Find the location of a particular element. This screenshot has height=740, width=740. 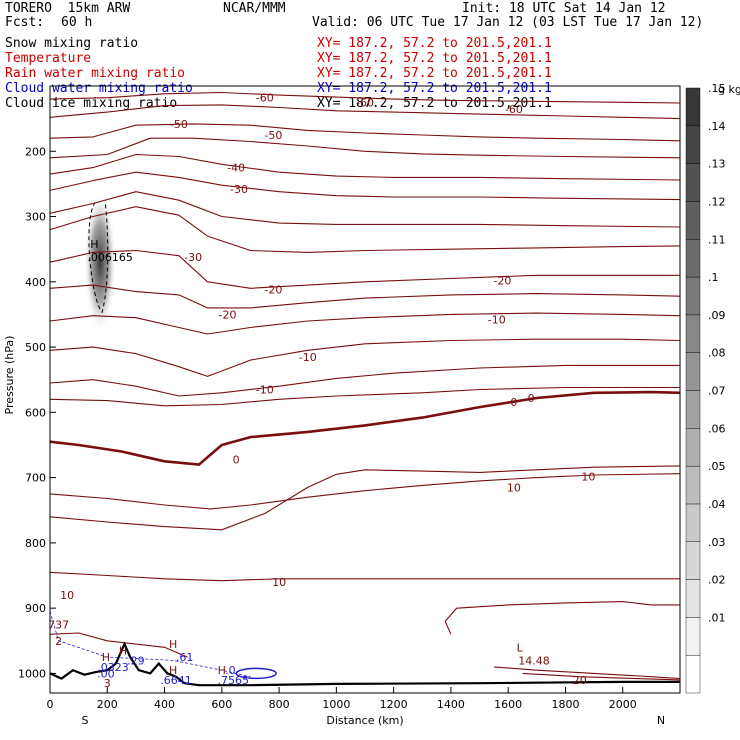

x-tick-label-8: 1600 is located at coordinates (508, 704).